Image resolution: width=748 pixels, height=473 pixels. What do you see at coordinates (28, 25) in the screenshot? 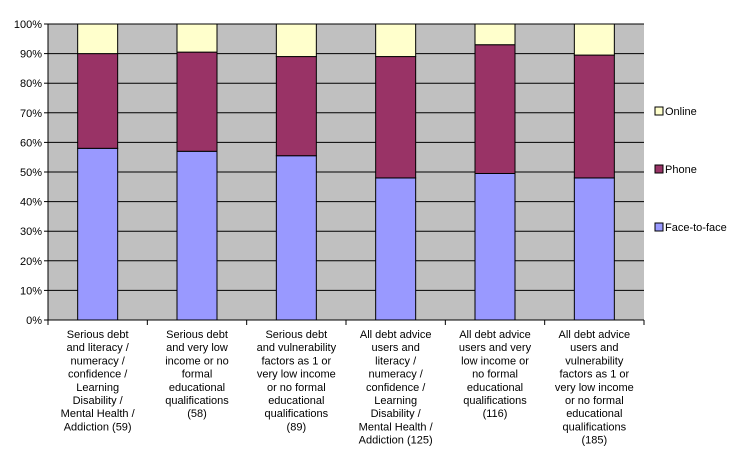
I see `y-tick-label: 100%` at bounding box center [28, 25].